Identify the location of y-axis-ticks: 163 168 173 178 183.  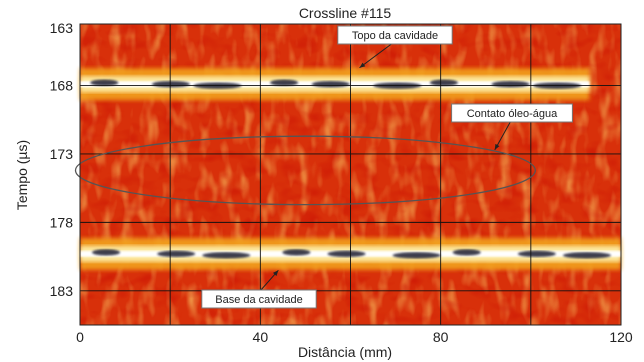
(62, 159).